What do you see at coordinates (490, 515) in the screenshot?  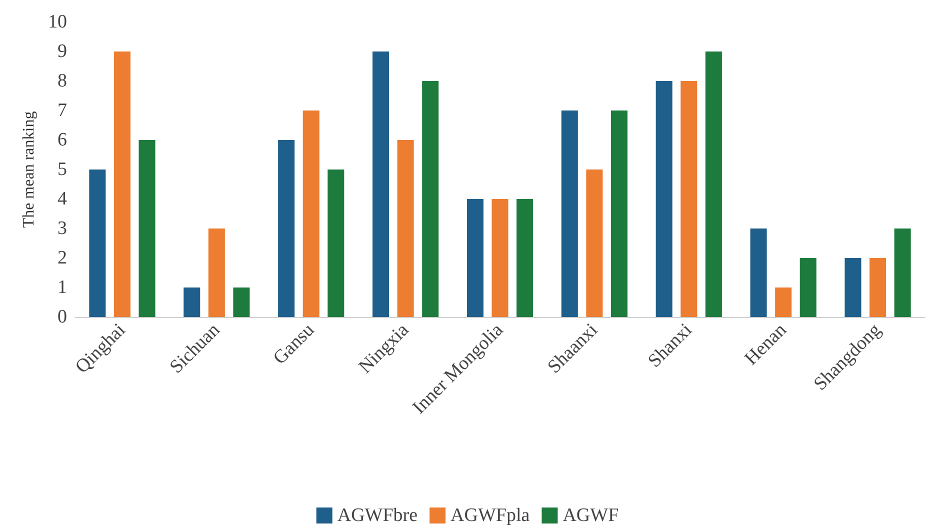 I see `legend-label: AGWFpla` at bounding box center [490, 515].